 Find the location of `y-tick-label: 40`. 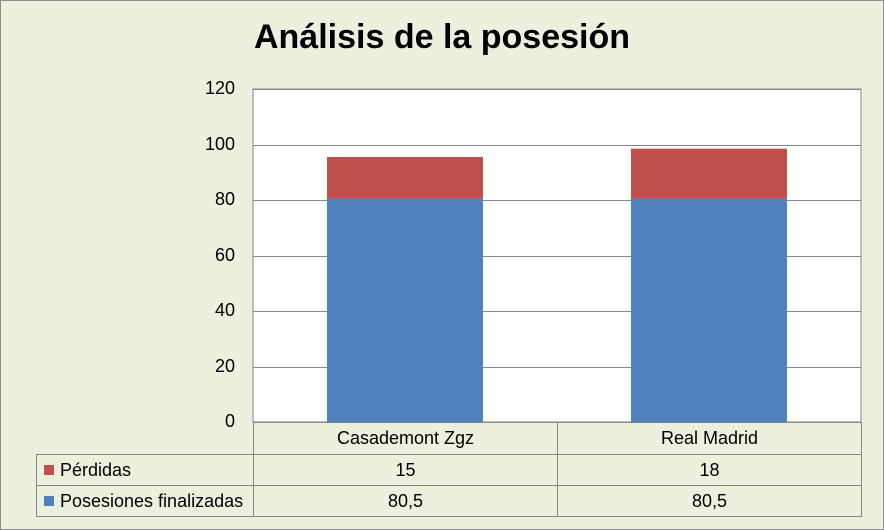

y-tick-label: 40 is located at coordinates (224, 310).